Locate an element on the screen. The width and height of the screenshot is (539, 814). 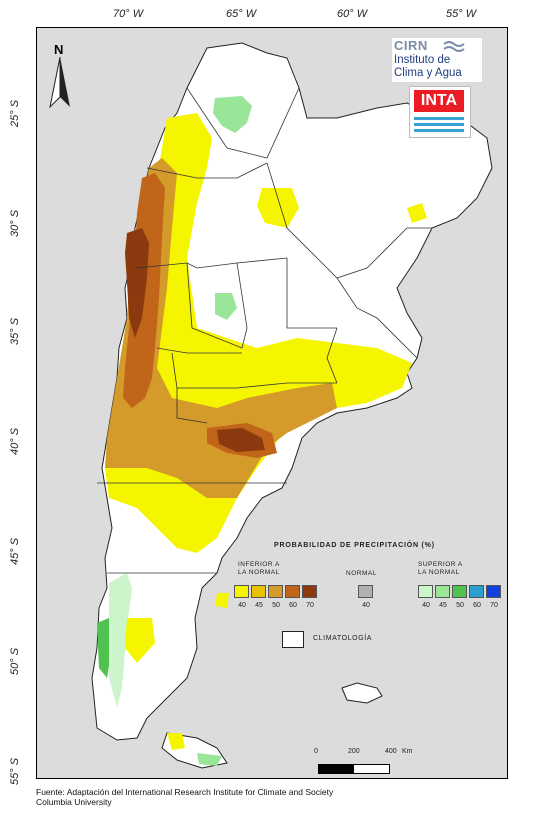
region-inferior-70-patch is located at coordinates (241, 440).